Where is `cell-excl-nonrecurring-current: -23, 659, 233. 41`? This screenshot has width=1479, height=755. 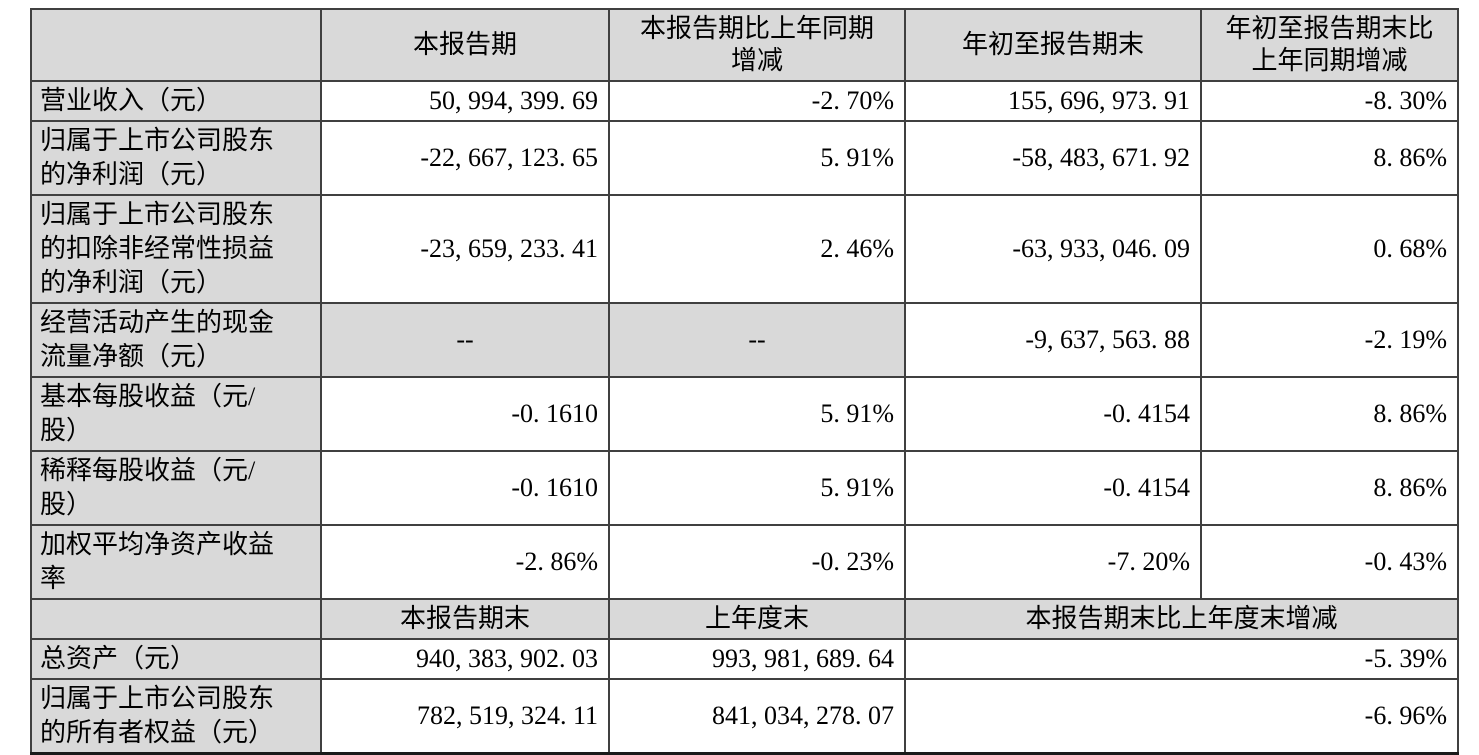 cell-excl-nonrecurring-current: -23, 659, 233. 41 is located at coordinates (465, 249).